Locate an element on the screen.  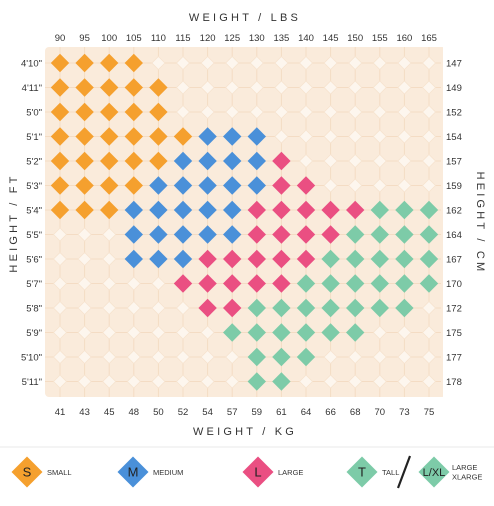
tick-label-cm: 157 is located at coordinates (454, 162).